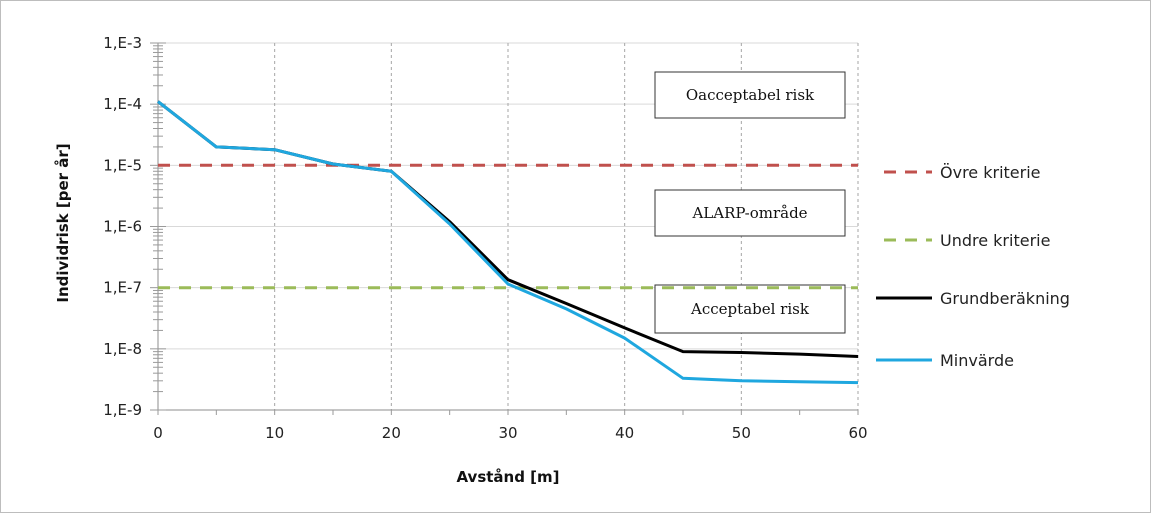  Describe the element at coordinates (990, 172) in the screenshot. I see `legend-label: Övre kriterie` at that location.